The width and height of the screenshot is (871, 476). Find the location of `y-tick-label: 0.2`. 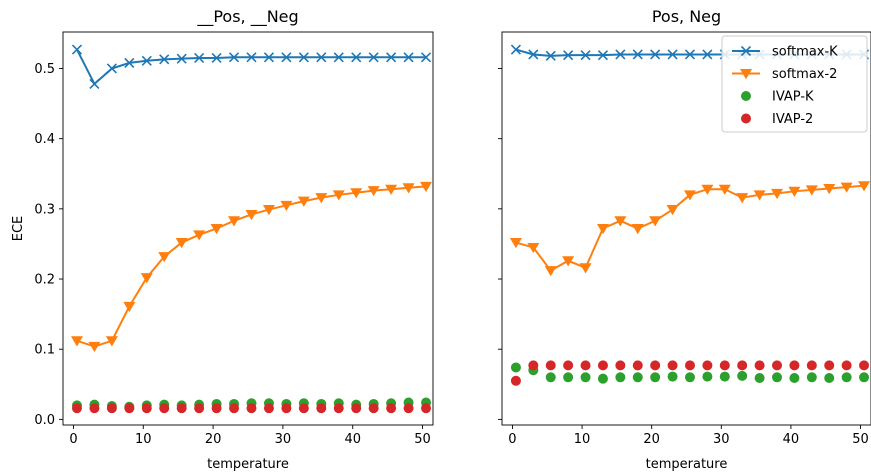

y-tick-label: 0.2 is located at coordinates (44, 280).